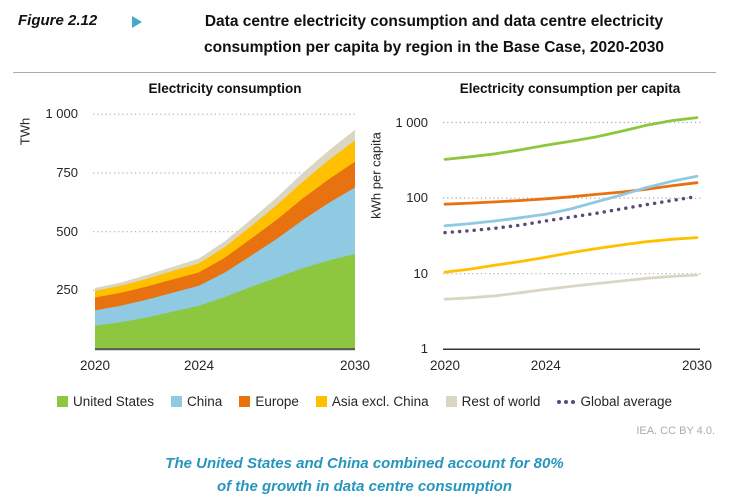 This screenshot has width=729, height=501. Describe the element at coordinates (501, 401) in the screenshot. I see `legend-label: Rest of world` at that location.